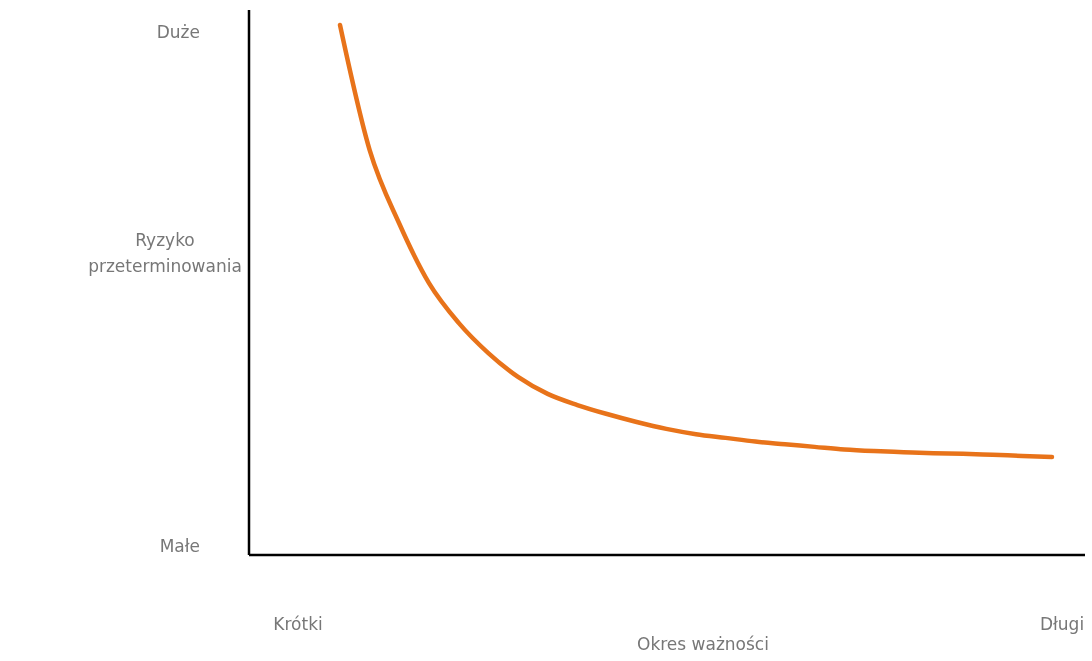 The width and height of the screenshot is (1092, 661). Describe the element at coordinates (165, 253) in the screenshot. I see `y-axis-title: Ryzyko przeterminowania` at that location.